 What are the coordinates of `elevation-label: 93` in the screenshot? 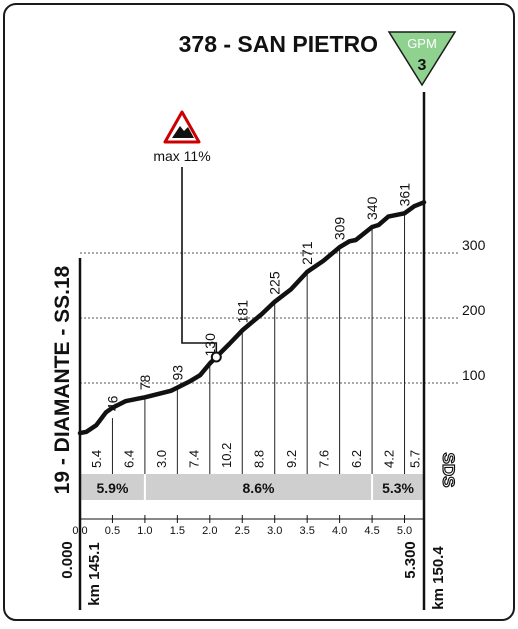 It's located at (177, 373).